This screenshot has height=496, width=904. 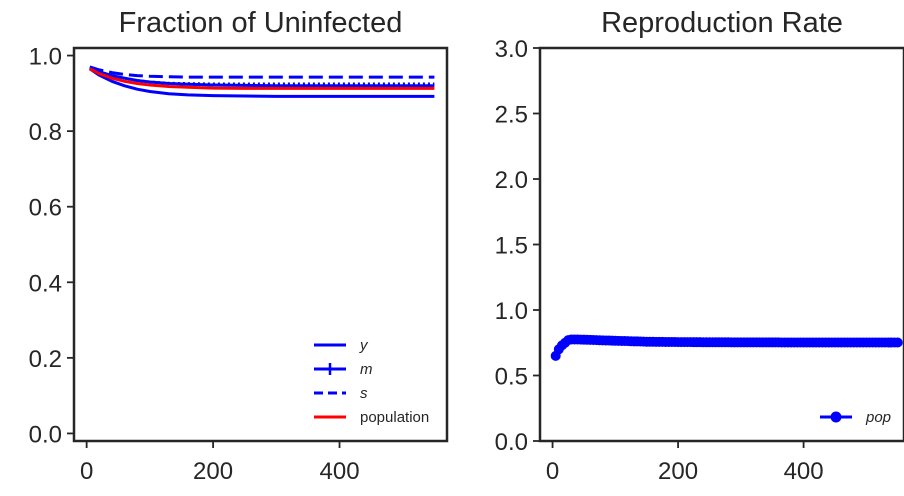 What do you see at coordinates (511, 115) in the screenshot?
I see `y-tick-label: 2.5` at bounding box center [511, 115].